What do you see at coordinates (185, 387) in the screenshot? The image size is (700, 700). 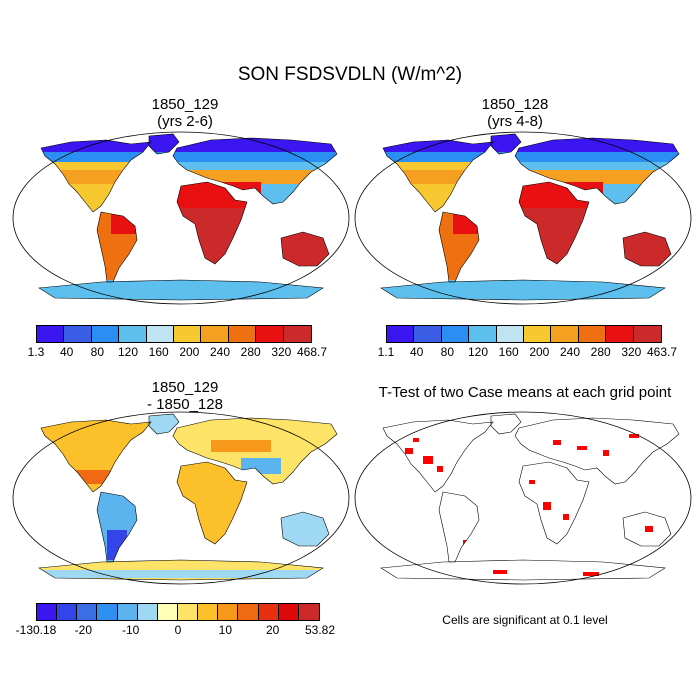 I see `panel-3-title-line1: 1850_129` at bounding box center [185, 387].